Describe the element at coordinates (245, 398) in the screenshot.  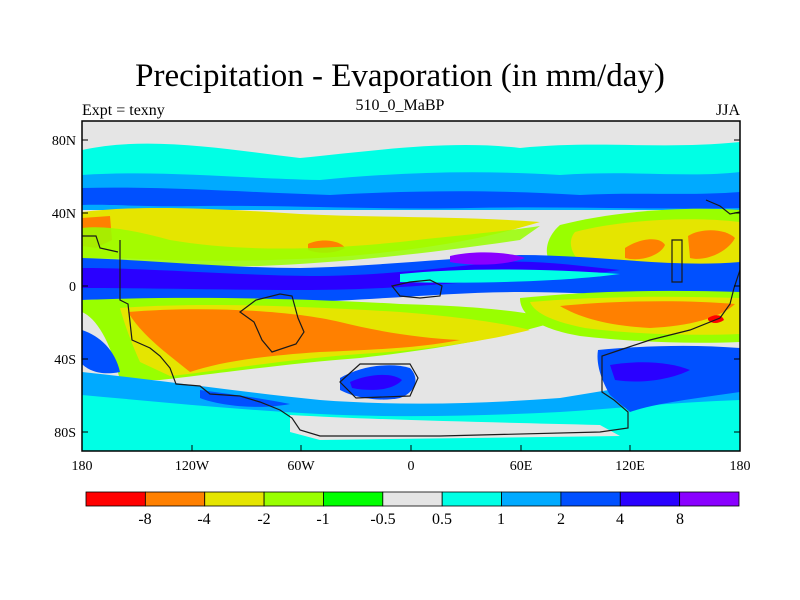
I see `south-blue-patch-mid` at that location.